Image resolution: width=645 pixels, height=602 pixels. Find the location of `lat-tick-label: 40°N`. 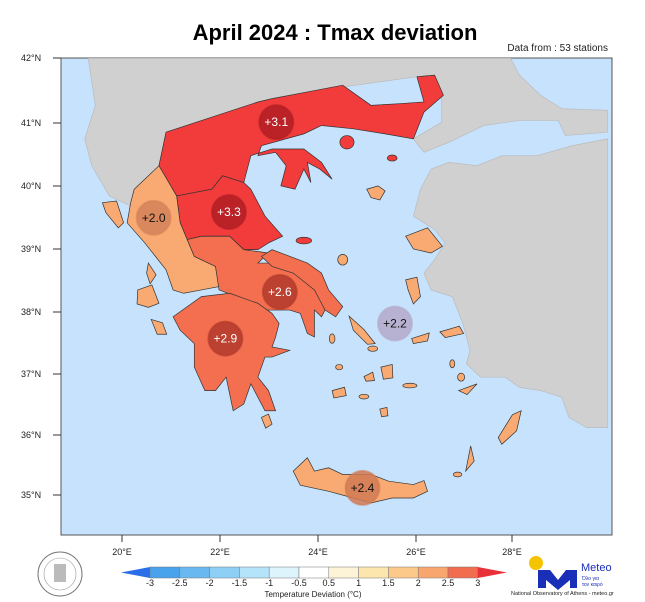

lat-tick-label: 40°N is located at coordinates (31, 186).